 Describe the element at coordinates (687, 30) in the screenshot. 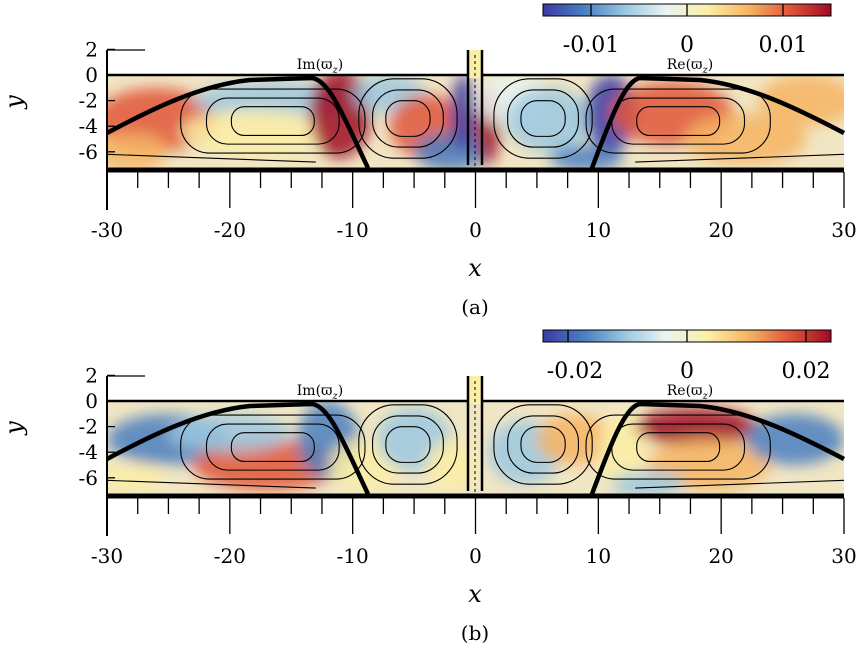

I see `colorbar: -0.01 0 0.01` at that location.